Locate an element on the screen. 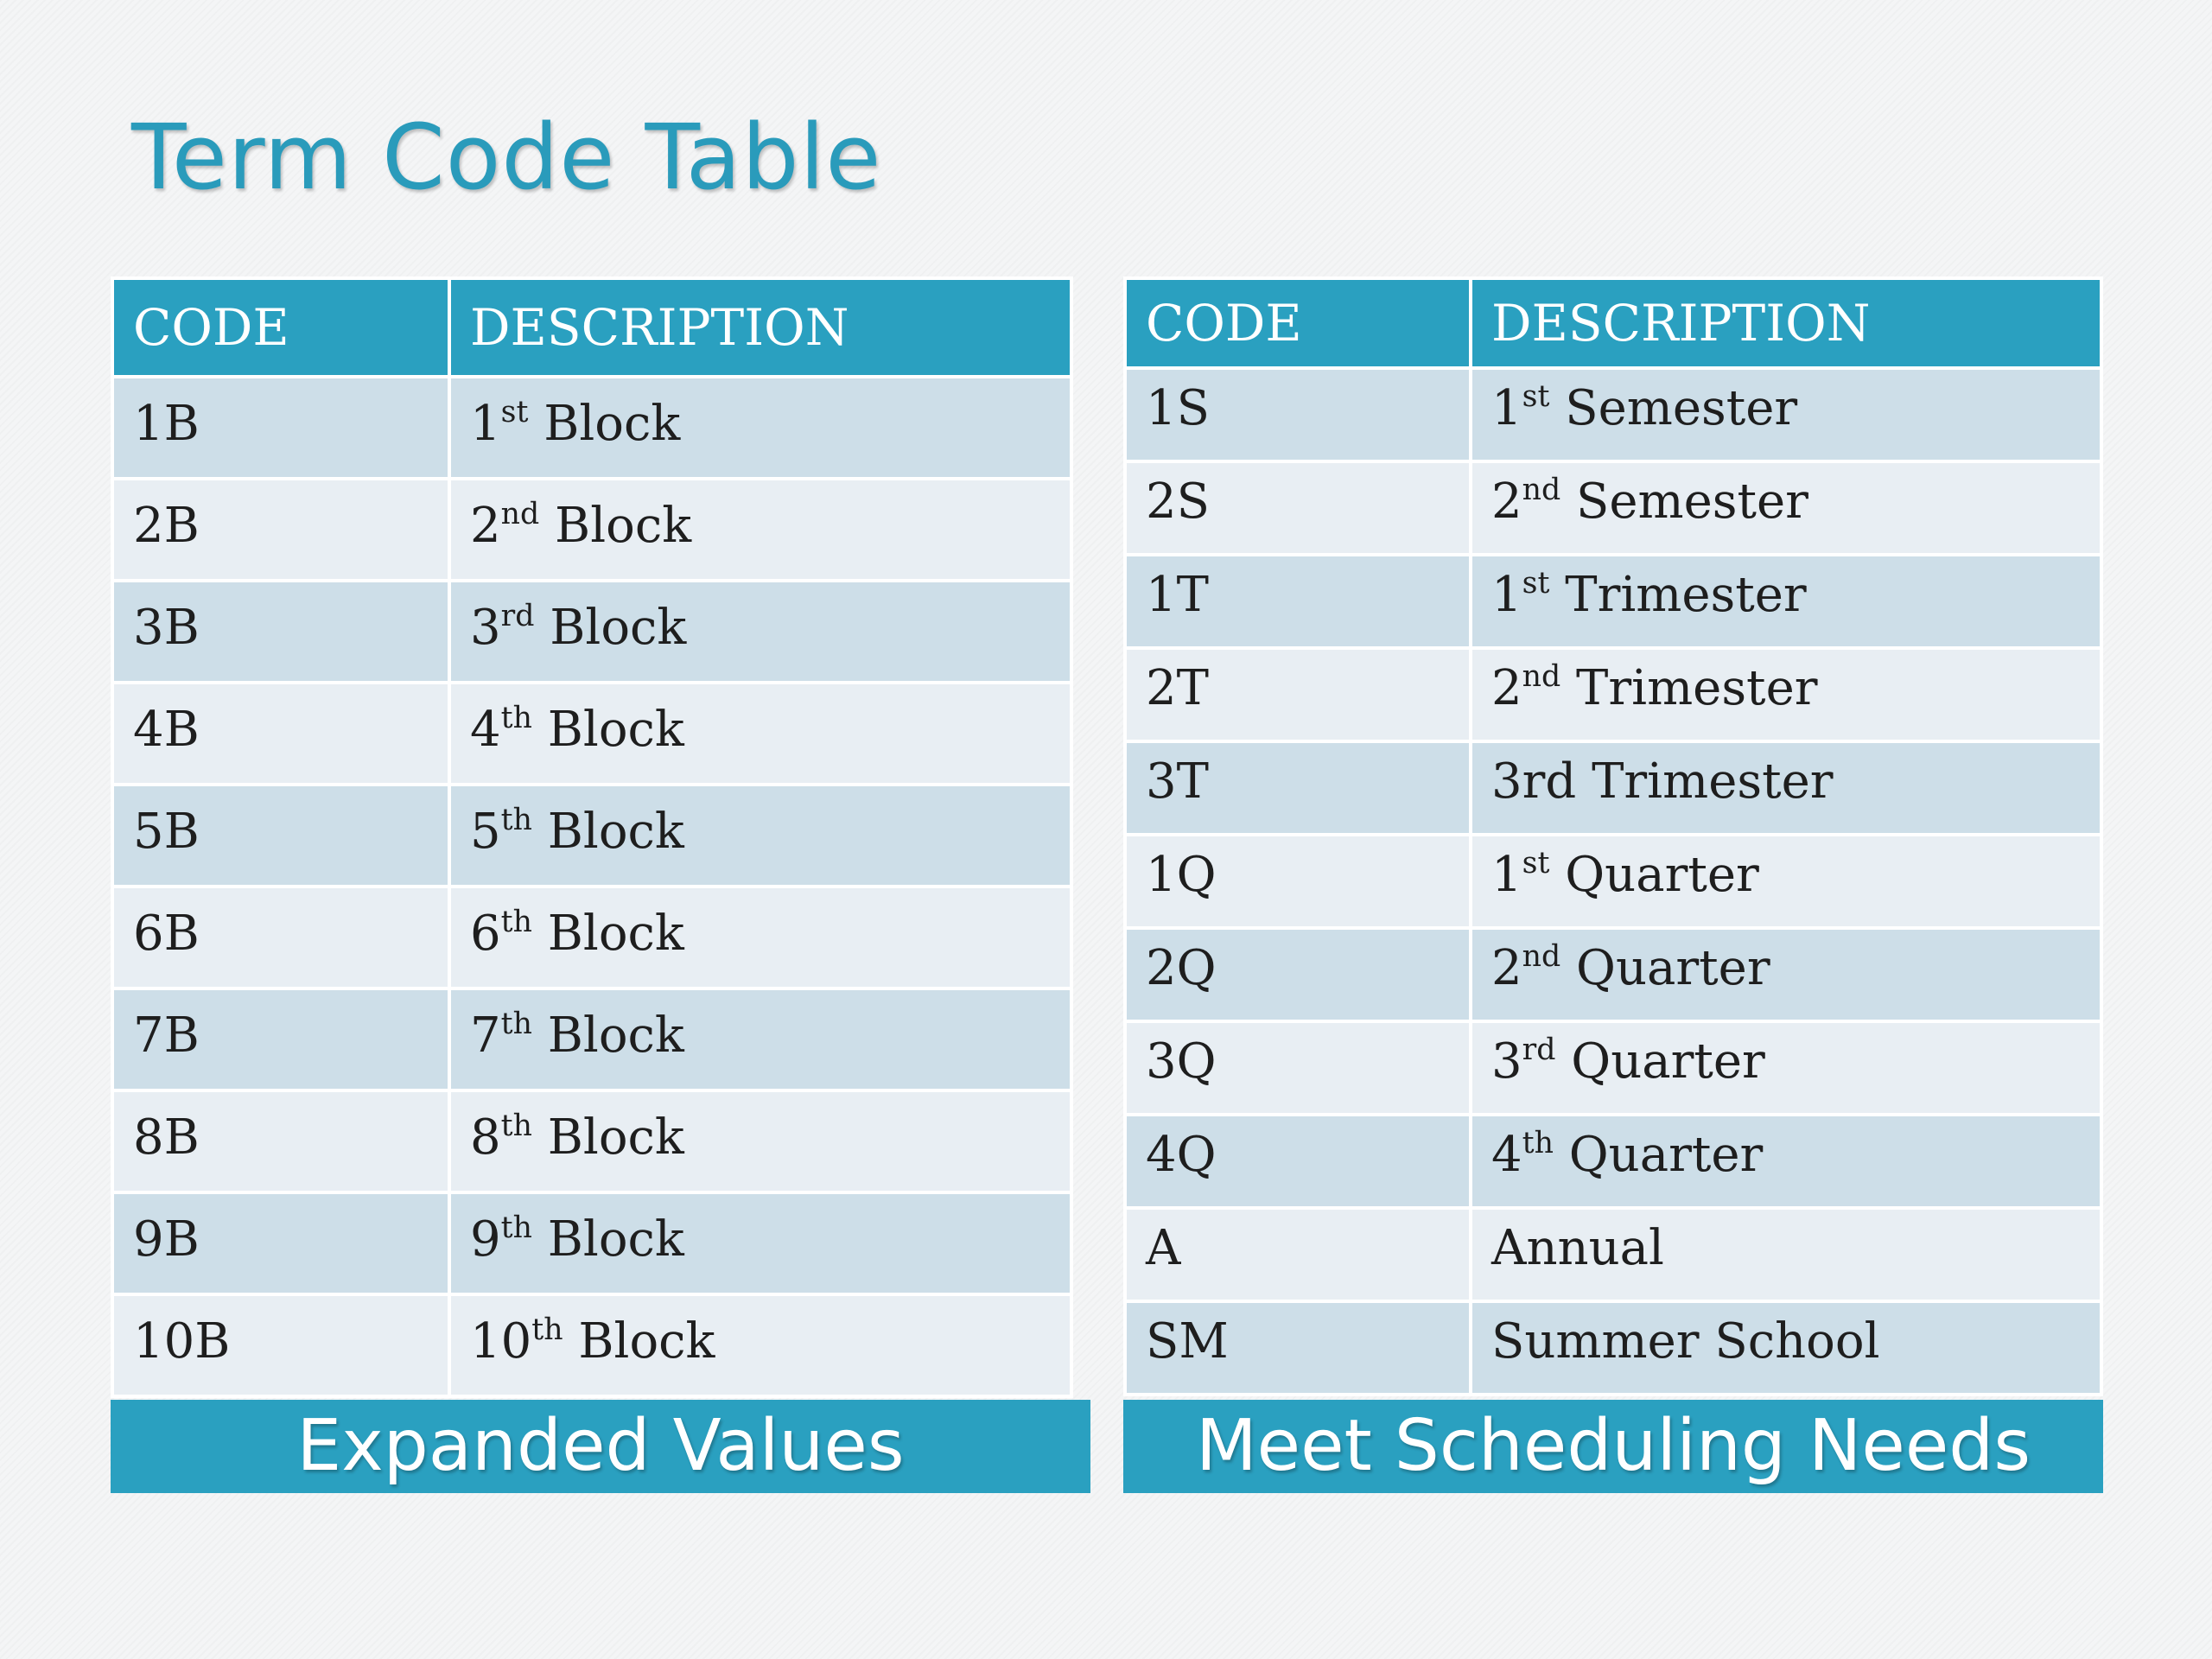 Image resolution: width=2212 pixels, height=1659 pixels. table-row: 2T 2nd Trimester is located at coordinates (1613, 694).